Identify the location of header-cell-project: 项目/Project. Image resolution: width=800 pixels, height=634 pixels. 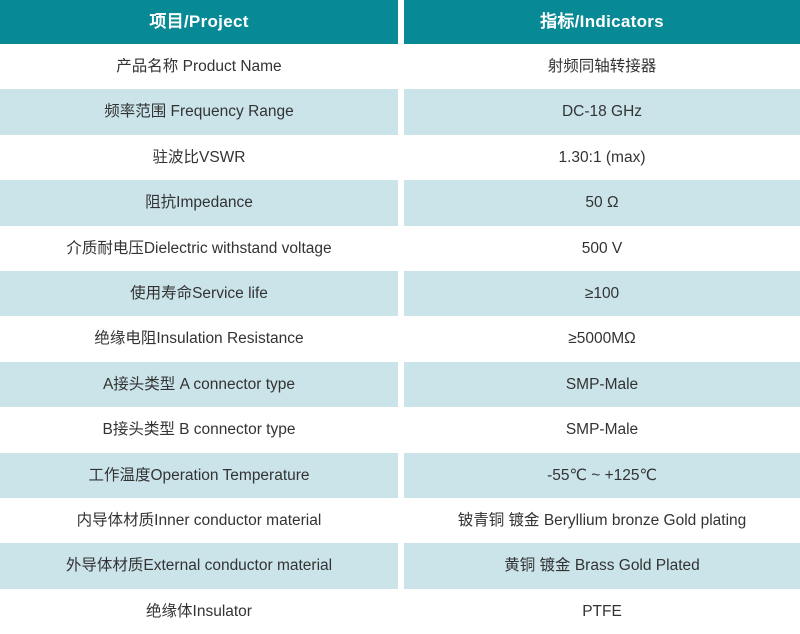
(199, 22).